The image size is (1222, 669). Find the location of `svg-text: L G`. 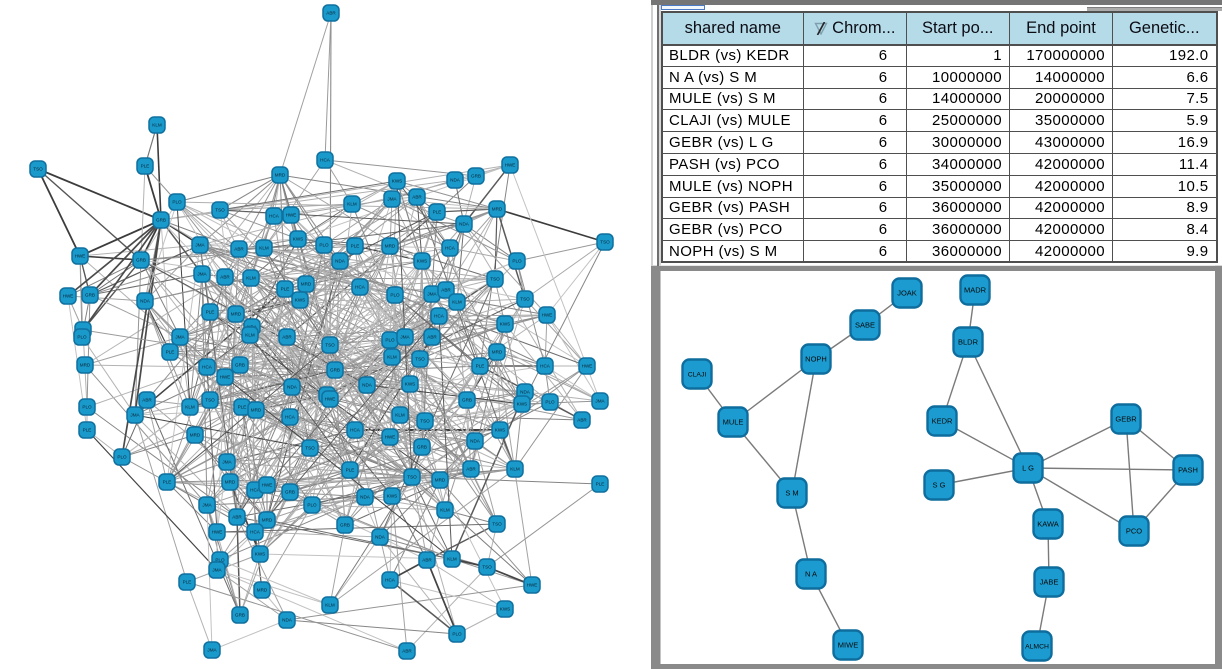

svg-text: L G is located at coordinates (1028, 468).